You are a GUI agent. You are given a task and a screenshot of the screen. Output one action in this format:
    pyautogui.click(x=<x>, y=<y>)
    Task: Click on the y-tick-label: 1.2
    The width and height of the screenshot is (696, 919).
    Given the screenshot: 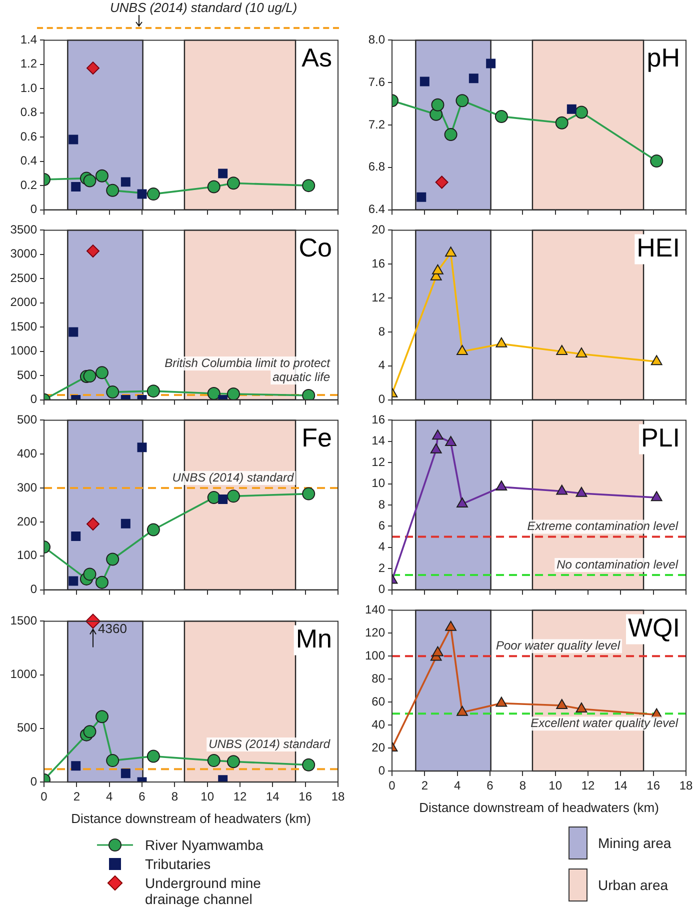 What is the action you would take?
    pyautogui.click(x=29, y=63)
    